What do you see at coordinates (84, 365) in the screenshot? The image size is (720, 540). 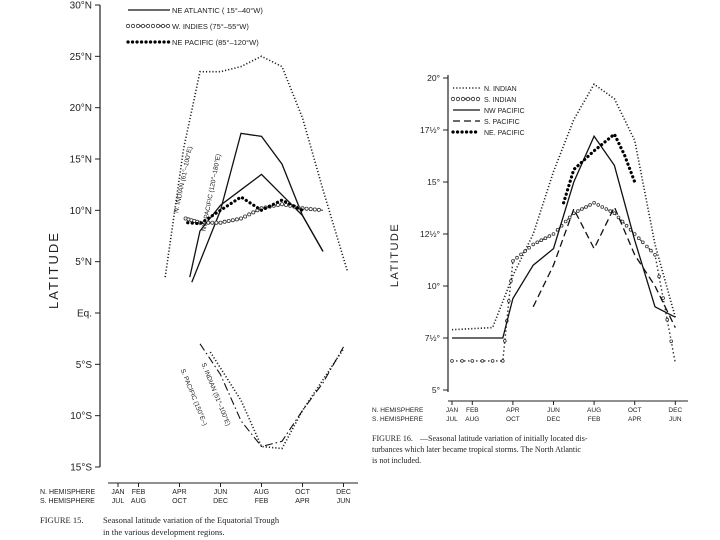 I see `y-tick-label: 5°S` at bounding box center [84, 365].